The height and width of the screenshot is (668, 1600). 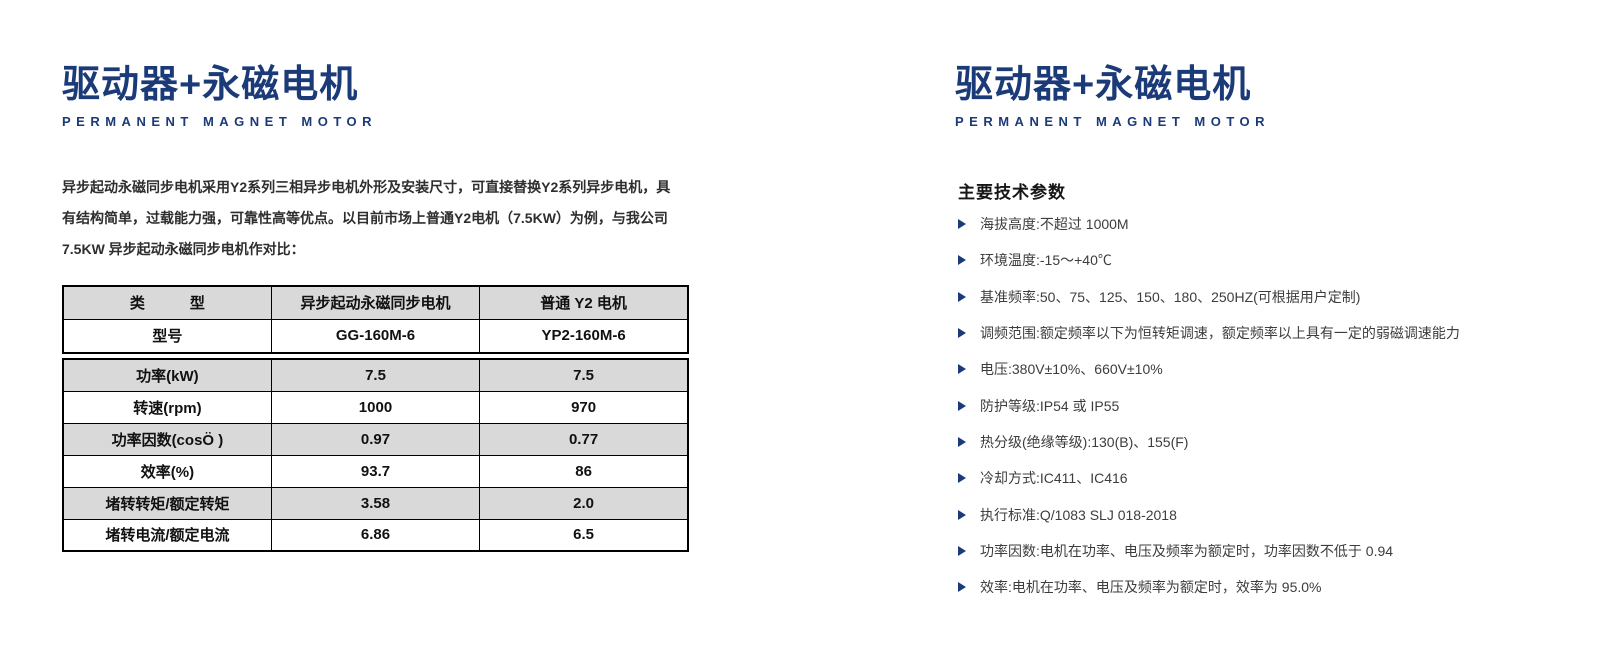 What do you see at coordinates (167, 302) in the screenshot?
I see `table-header-cell: 类 型` at bounding box center [167, 302].